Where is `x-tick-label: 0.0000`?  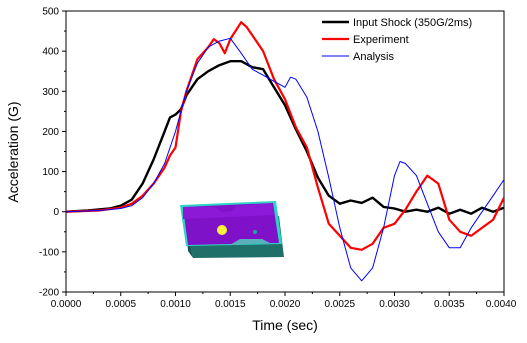 x-tick-label: 0.0000 is located at coordinates (66, 304).